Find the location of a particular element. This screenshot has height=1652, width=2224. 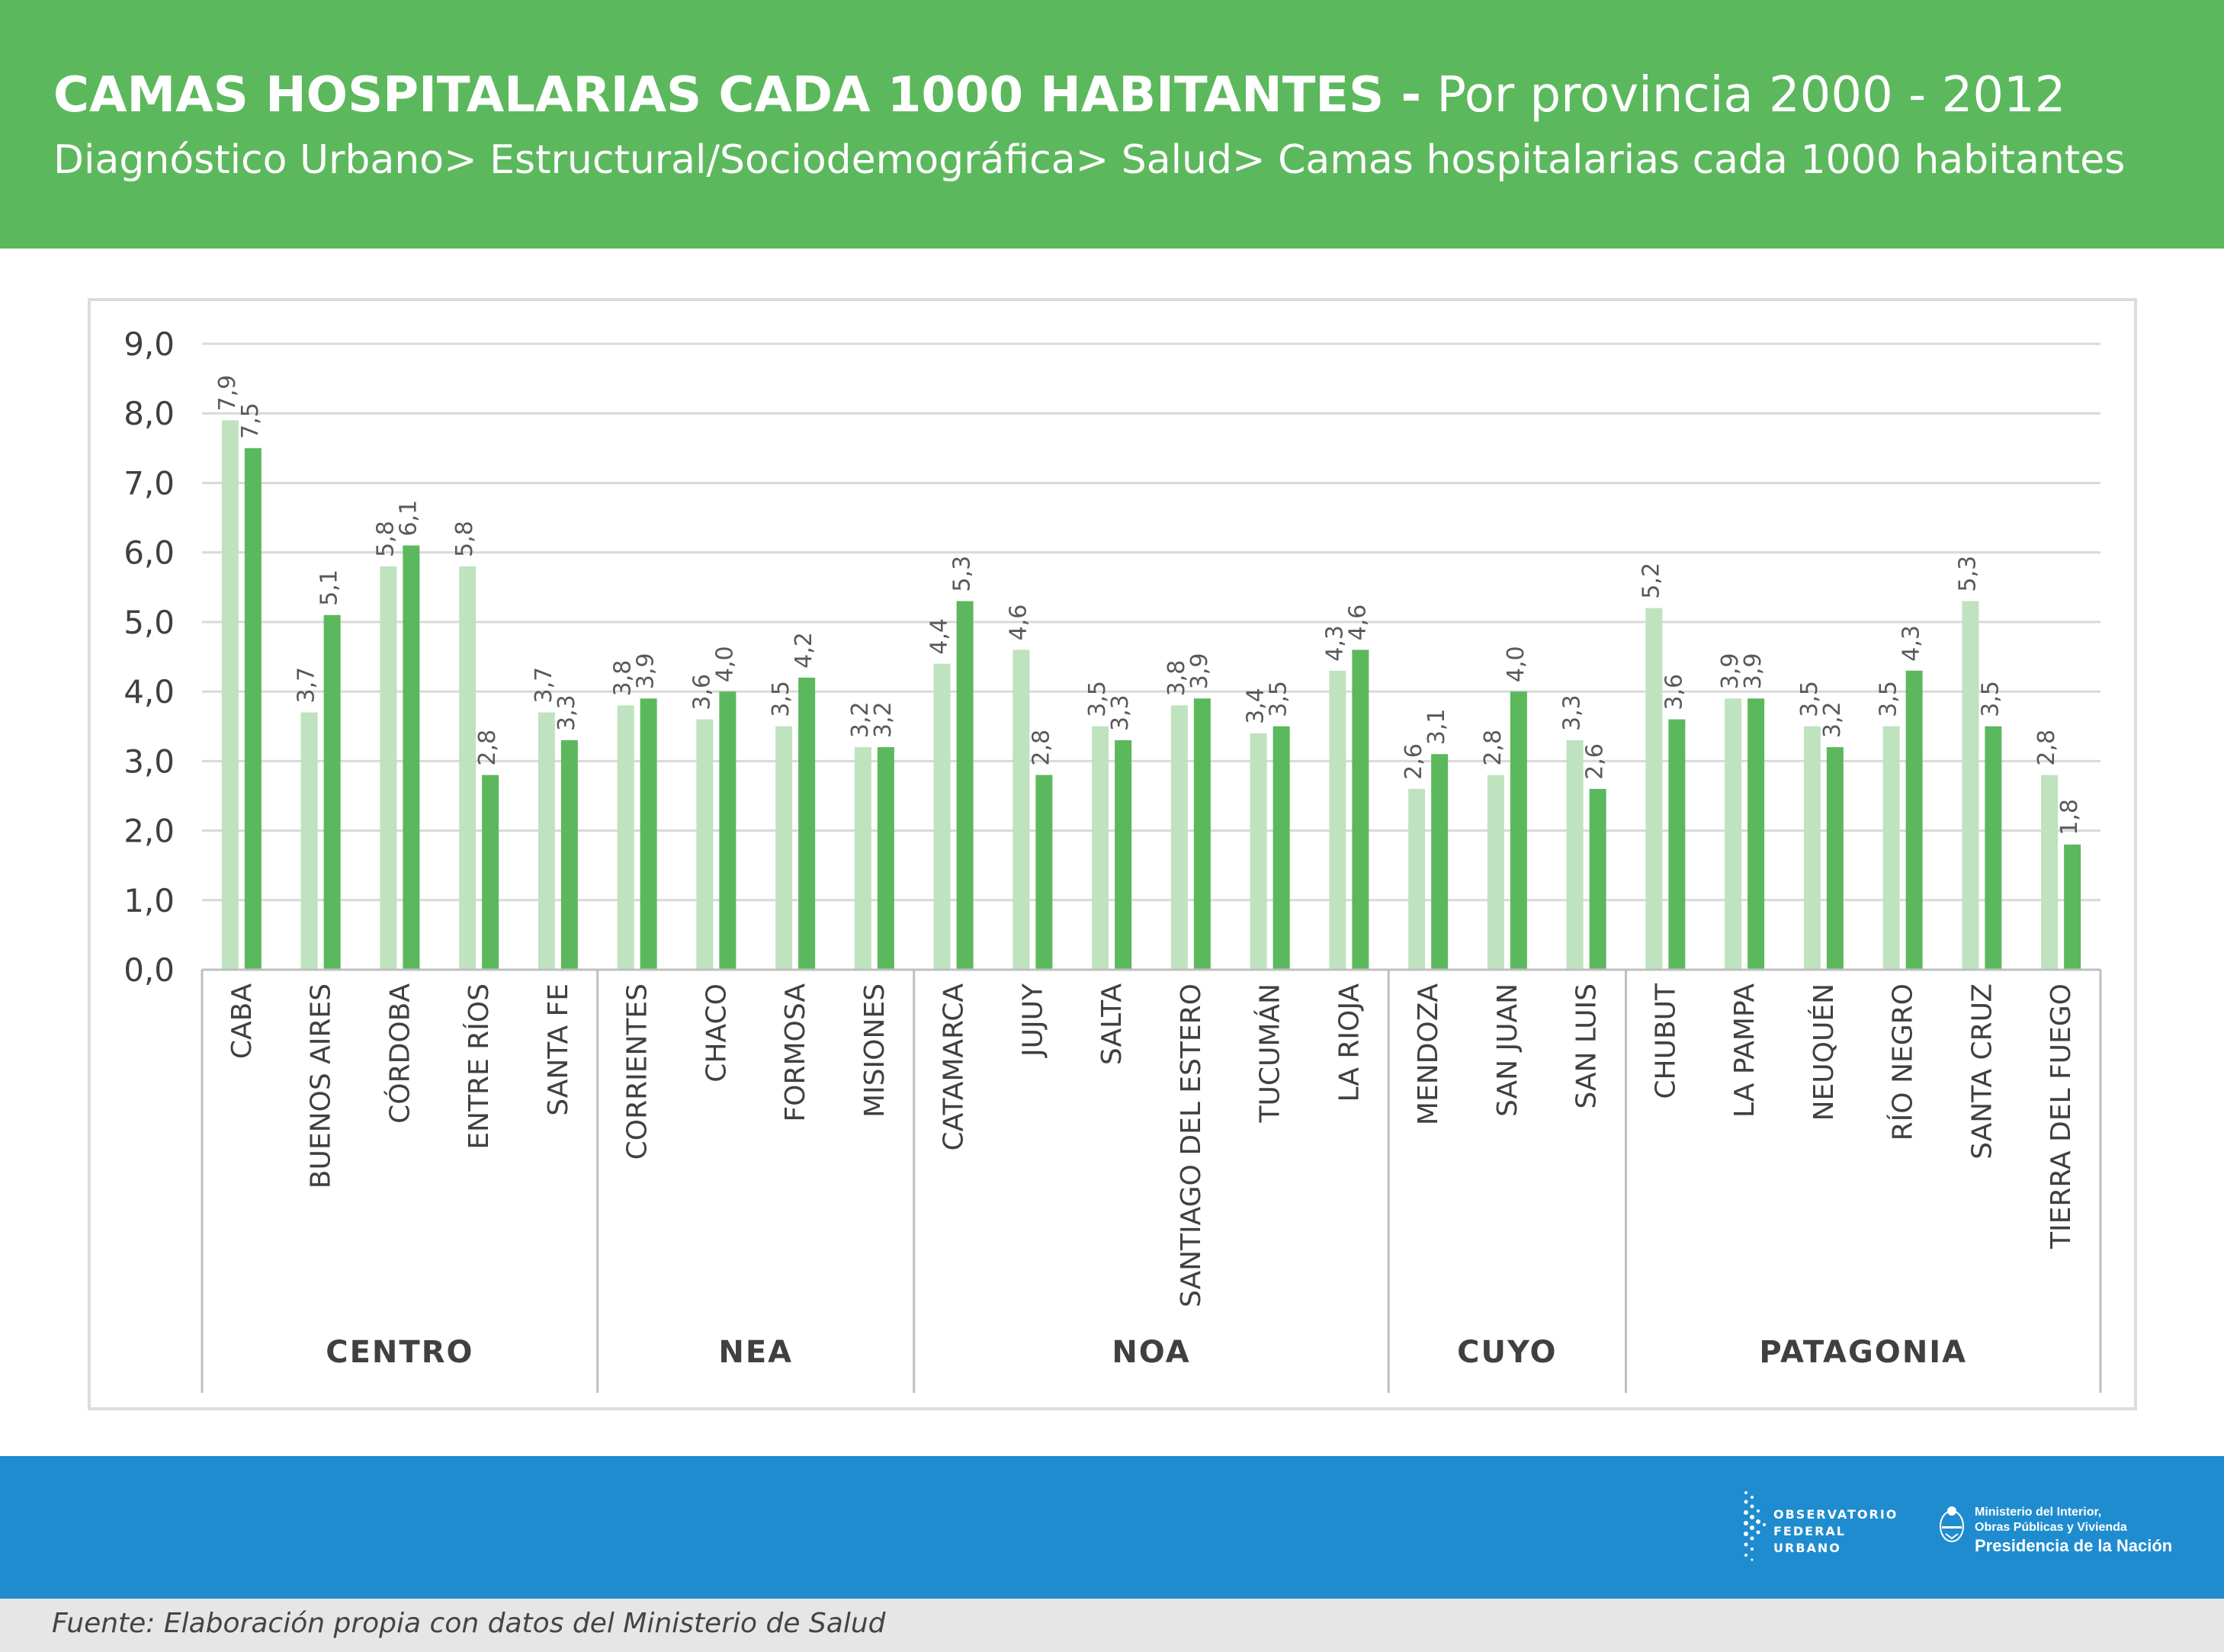

data-label: 5,1 is located at coordinates (329, 588).